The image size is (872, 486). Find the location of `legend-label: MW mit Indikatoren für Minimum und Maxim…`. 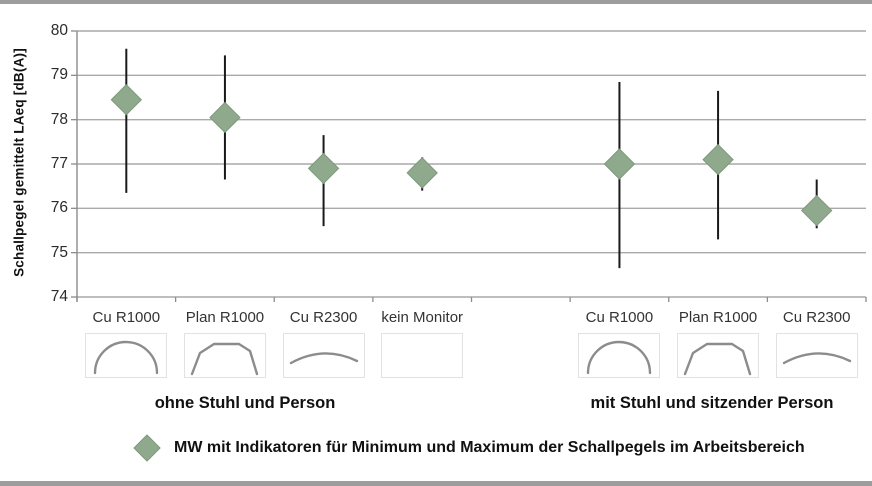

legend-label: MW mit Indikatoren für Minimum und Maxim… is located at coordinates (489, 447).